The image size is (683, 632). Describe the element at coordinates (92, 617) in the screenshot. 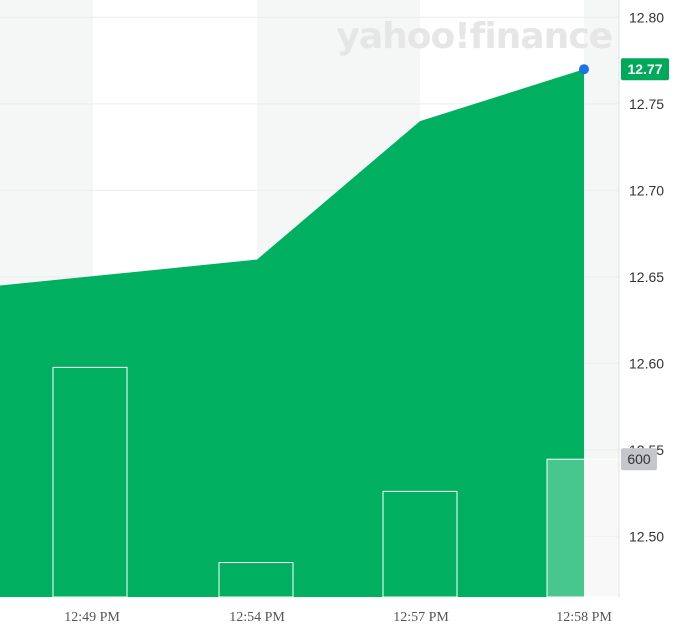

I see `x-tick-label: 12:49 PM` at that location.